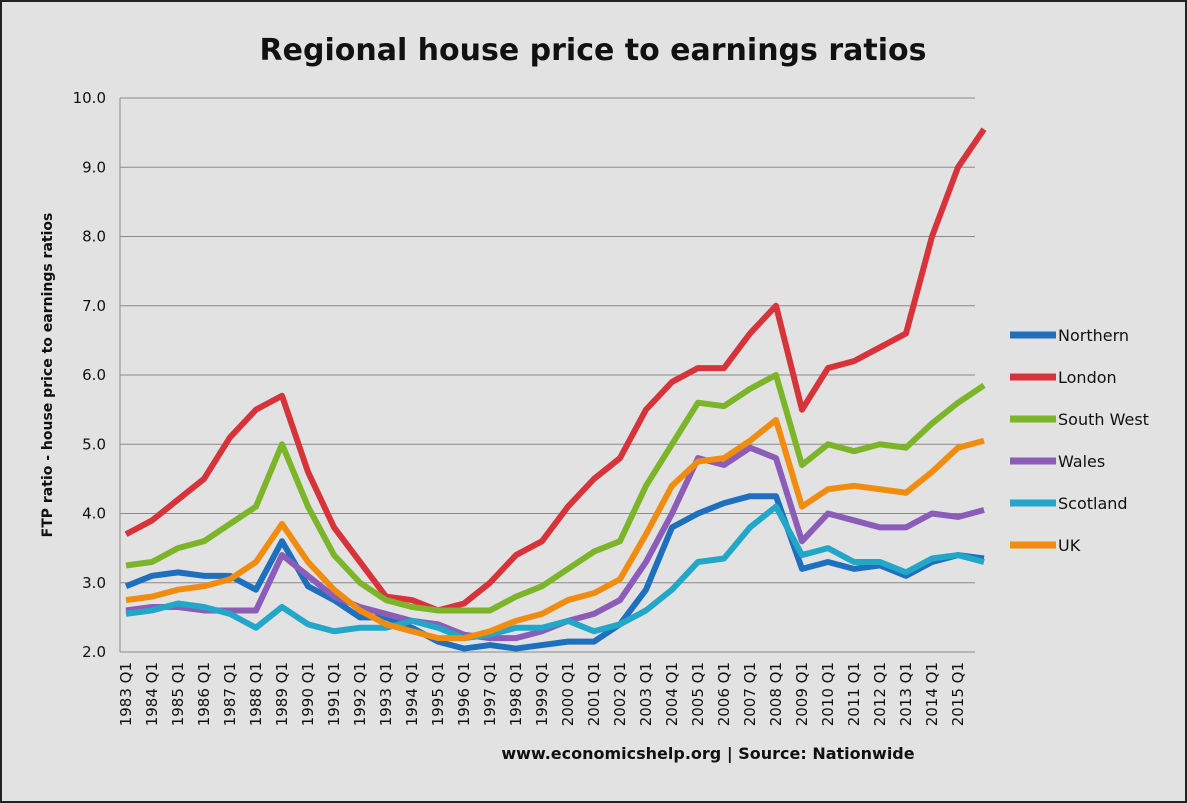 The height and width of the screenshot is (803, 1187). I want to click on x-tick-label: 1995 Q1, so click(438, 694).